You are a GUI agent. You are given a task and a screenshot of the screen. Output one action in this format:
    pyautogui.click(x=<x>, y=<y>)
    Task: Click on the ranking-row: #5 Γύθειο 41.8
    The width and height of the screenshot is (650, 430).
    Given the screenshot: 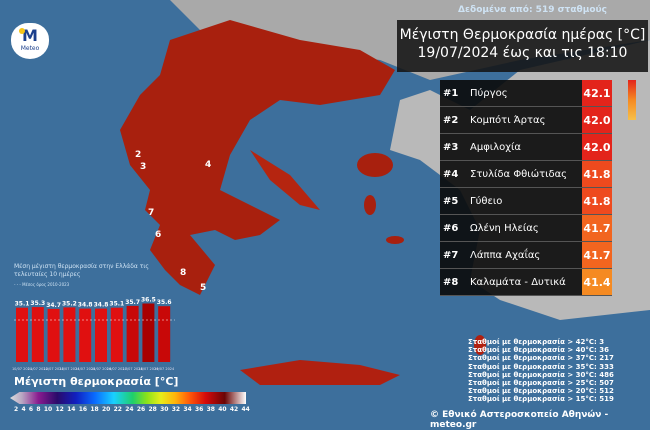 What is the action you would take?
    pyautogui.click(x=526, y=201)
    